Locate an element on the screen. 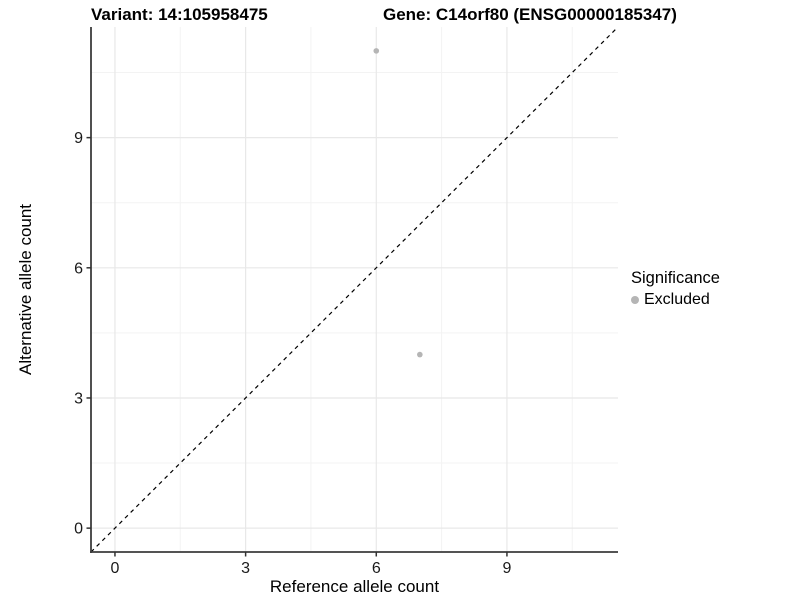  legend-item: Excluded is located at coordinates (675, 299).